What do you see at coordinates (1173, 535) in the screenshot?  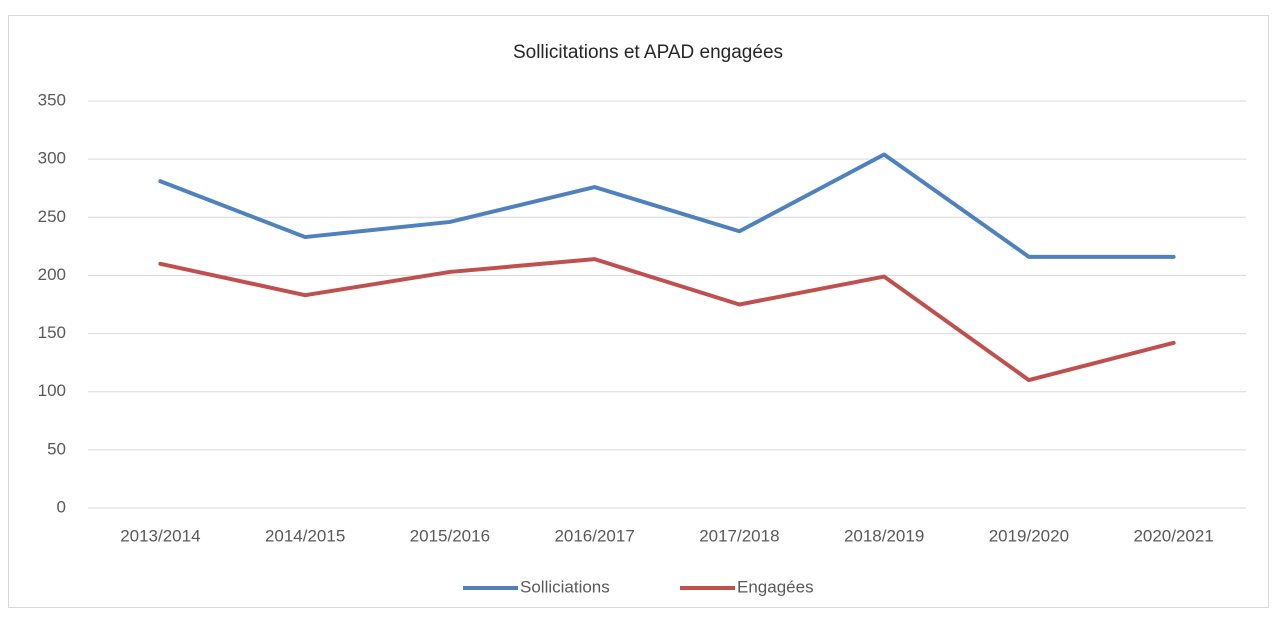 I see `x-tick-label: 2020/2021` at bounding box center [1173, 535].